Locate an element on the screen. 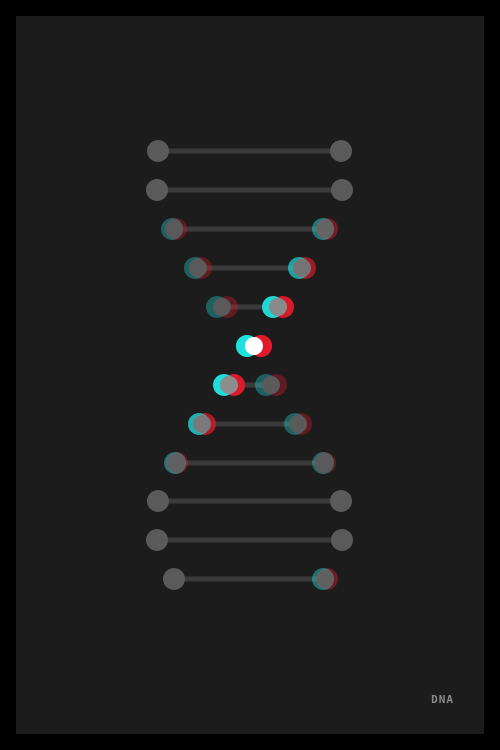 This screenshot has width=500, height=750. caption-label: DNA is located at coordinates (442, 699).